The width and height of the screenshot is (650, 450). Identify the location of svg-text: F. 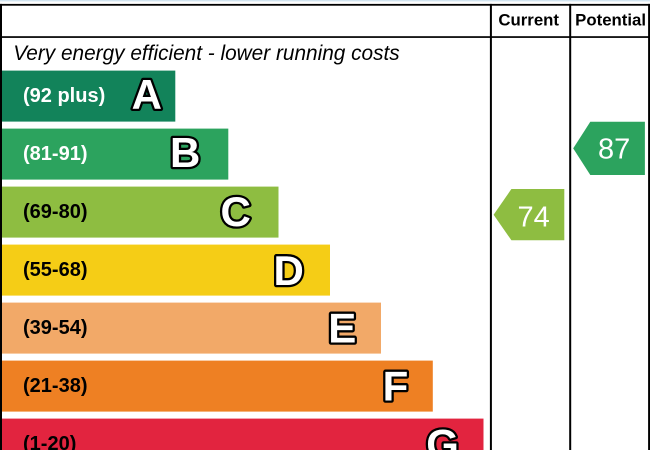
(396, 385).